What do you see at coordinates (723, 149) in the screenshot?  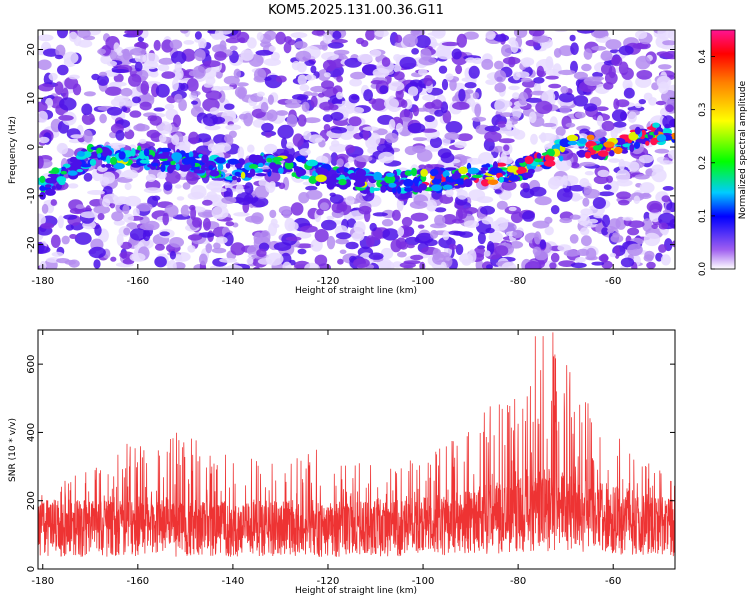 I see `colorbar-scale` at bounding box center [723, 149].